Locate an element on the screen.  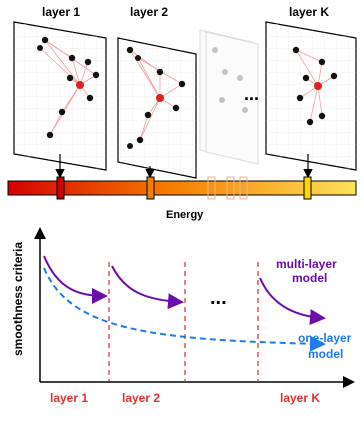
energy-label: Energy is located at coordinates (185, 215).